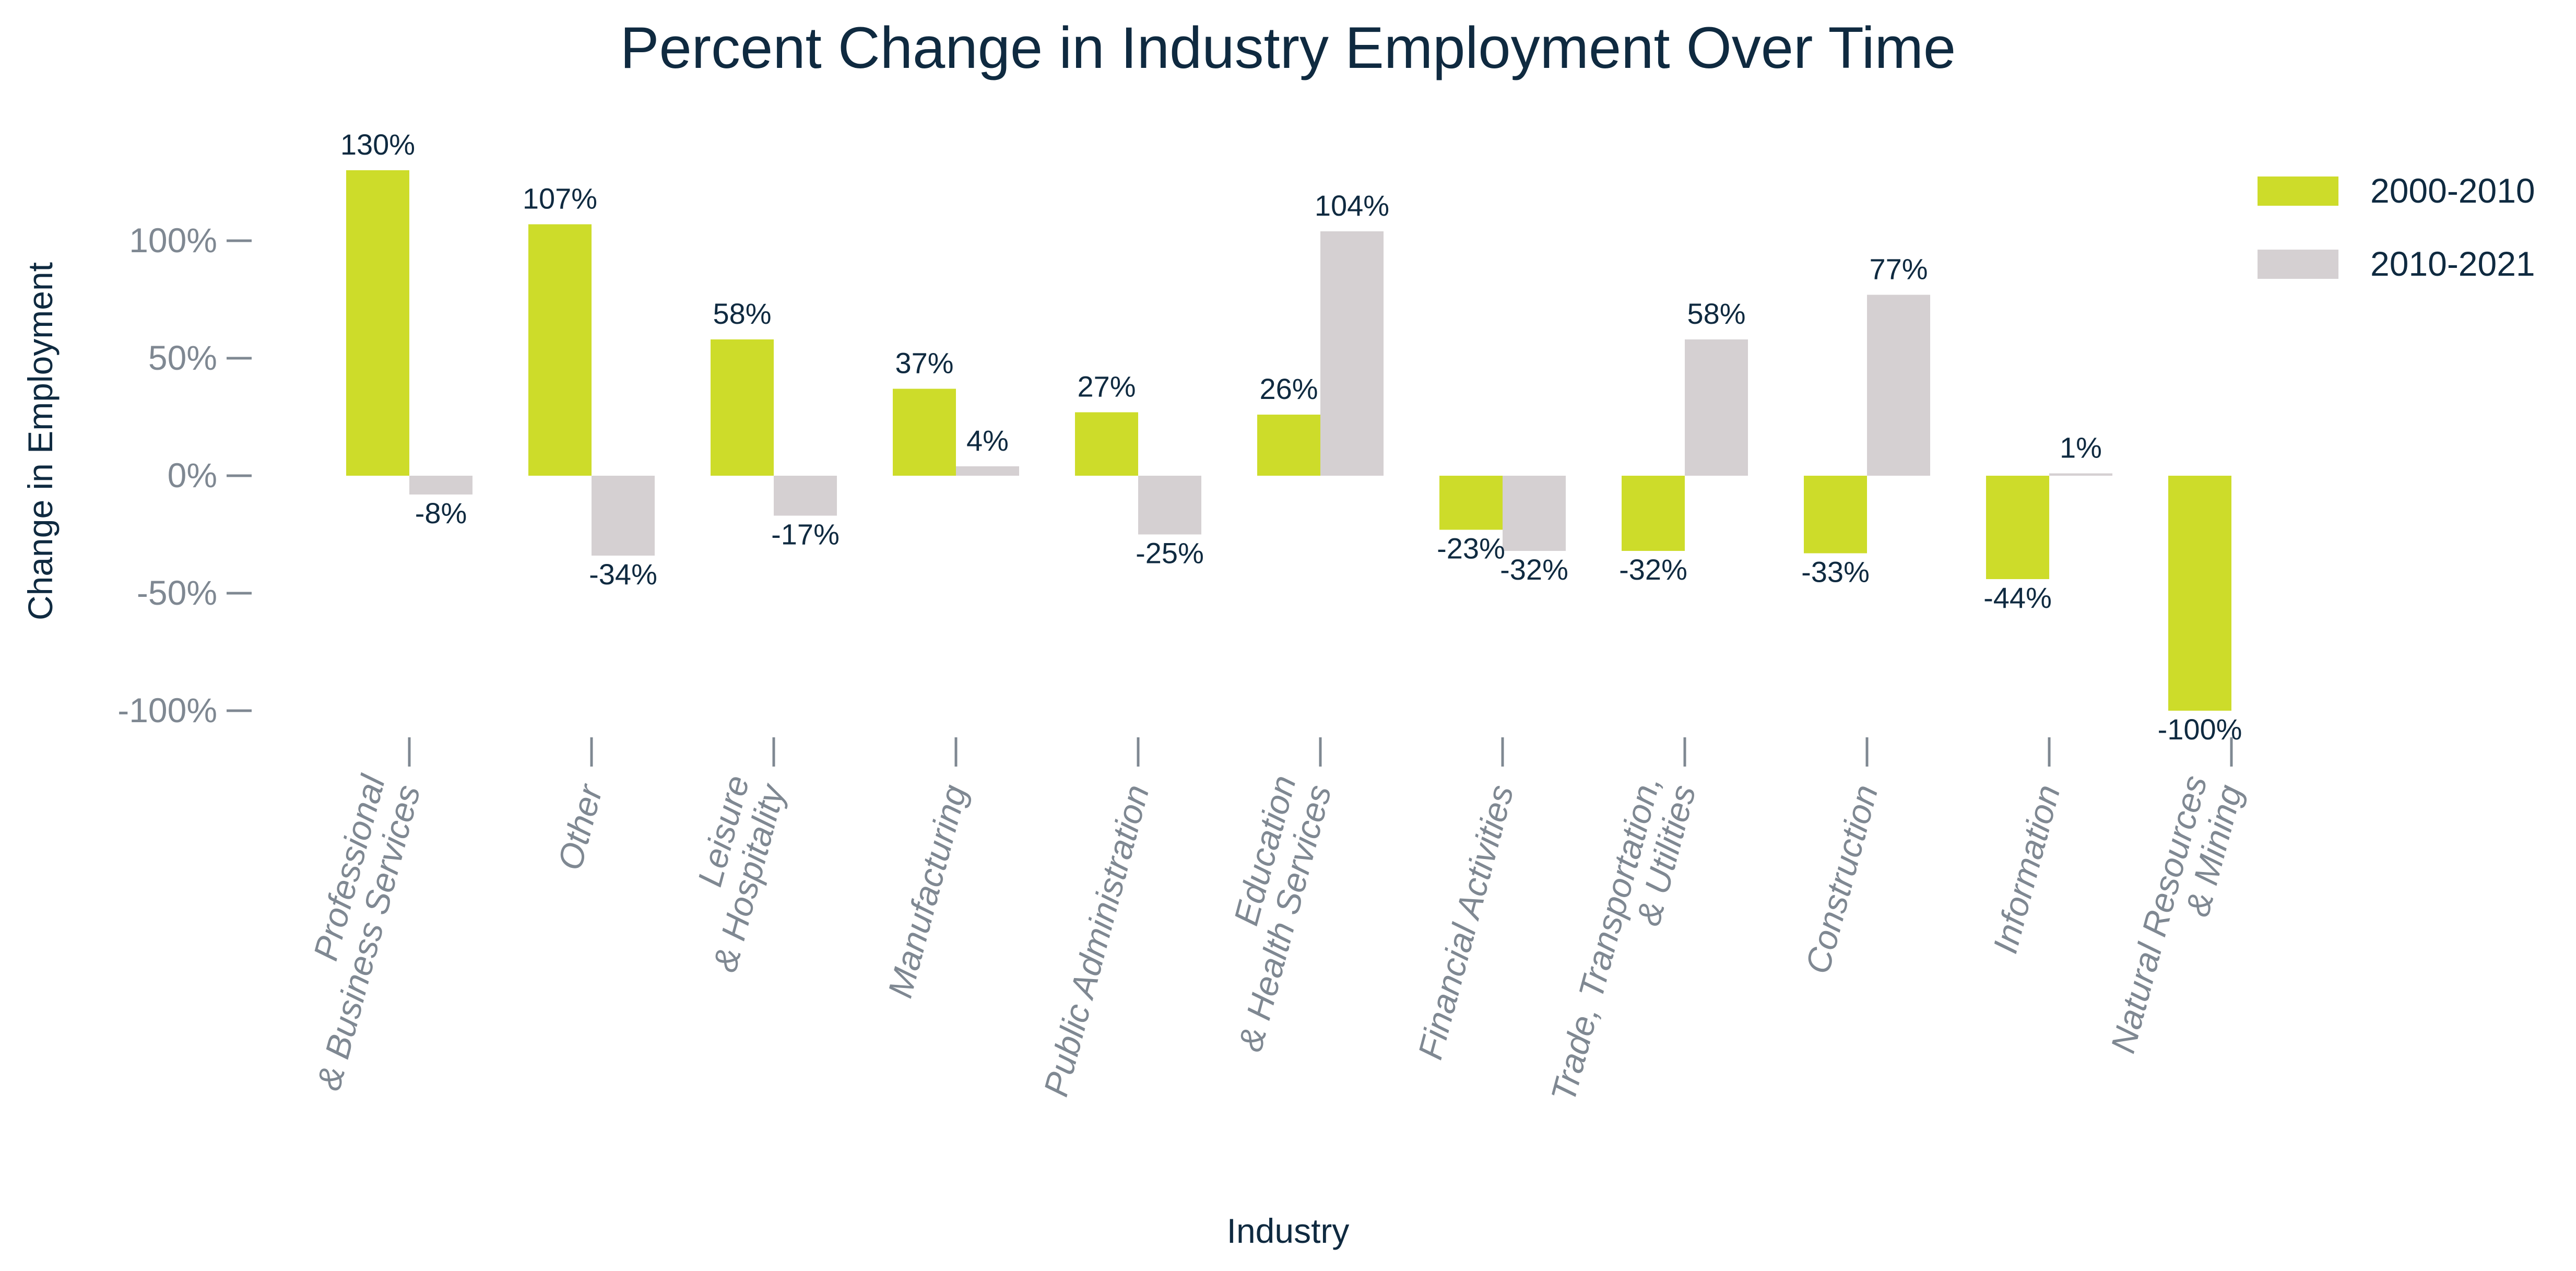 Image resolution: width=2576 pixels, height=1271 pixels. Describe the element at coordinates (987, 440) in the screenshot. I see `data-label: 4%` at that location.